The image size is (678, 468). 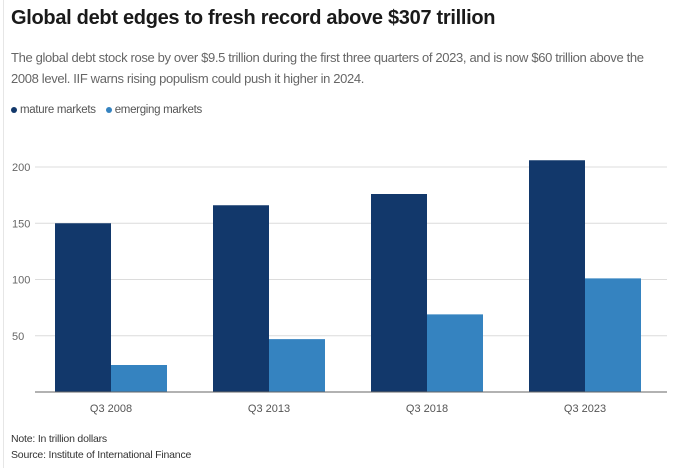 What do you see at coordinates (427, 409) in the screenshot?
I see `x-tick-label: Q3 2018` at bounding box center [427, 409].